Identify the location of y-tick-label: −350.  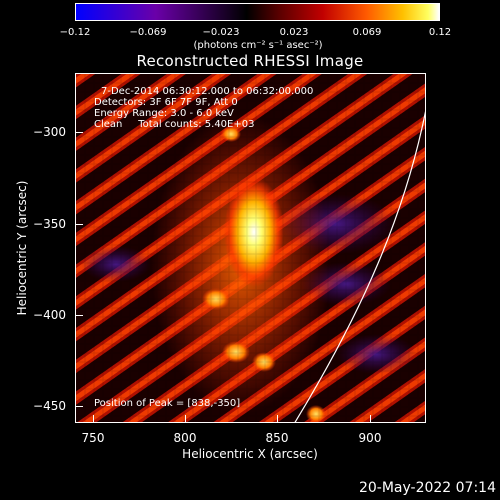
(49, 224).